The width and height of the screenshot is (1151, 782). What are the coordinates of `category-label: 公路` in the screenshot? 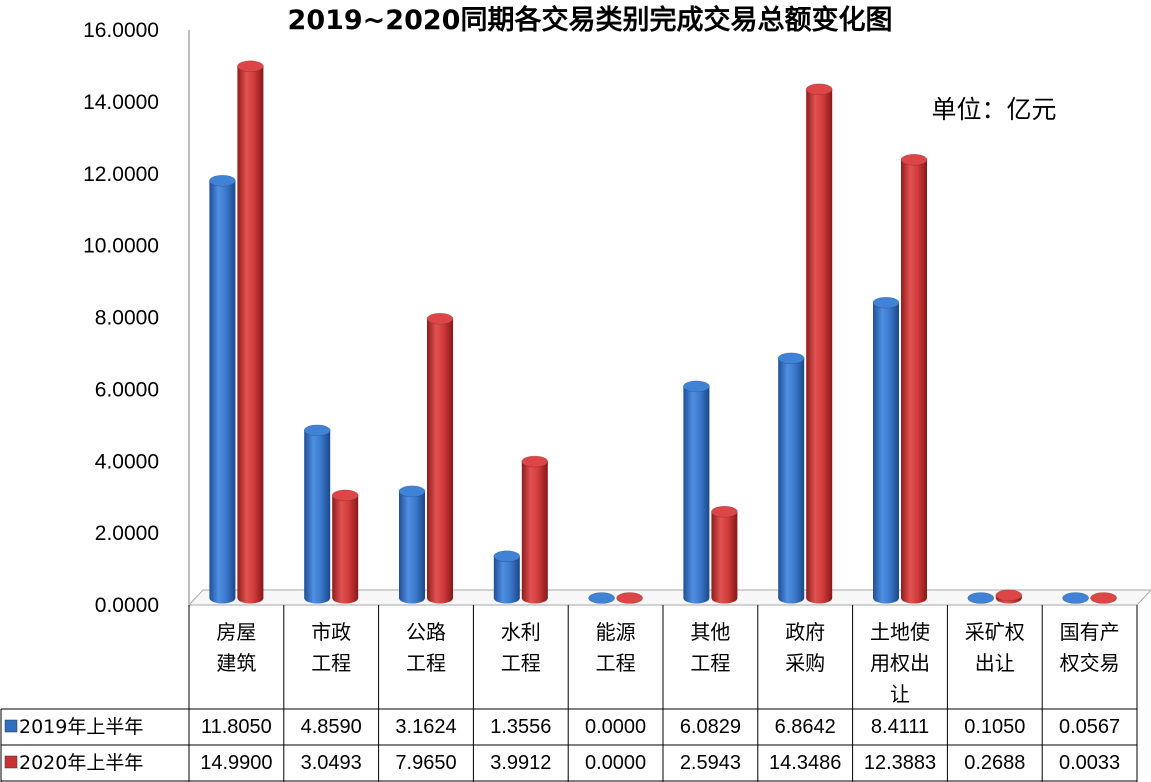 It's located at (426, 632).